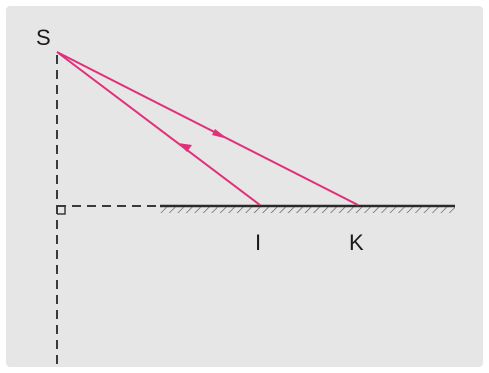 Image resolution: width=489 pixels, height=373 pixels. I want to click on arrow-on-ray-k, so click(220, 134).